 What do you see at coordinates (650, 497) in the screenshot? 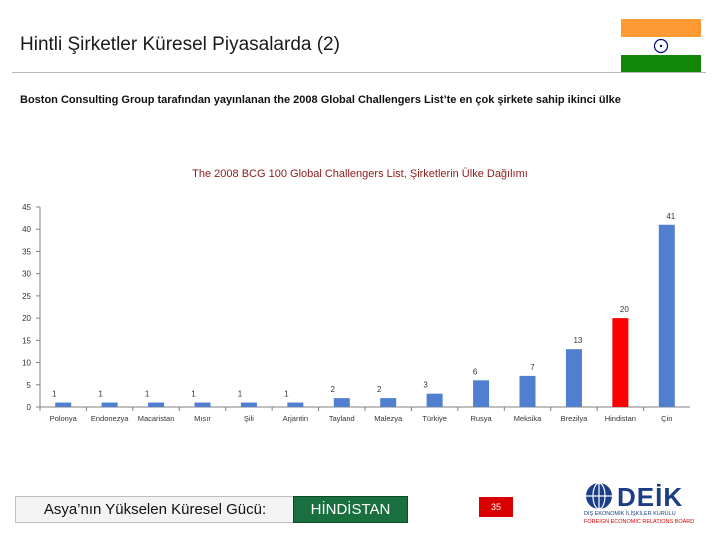
I see `logo-wordmark: DEİK` at bounding box center [650, 497].